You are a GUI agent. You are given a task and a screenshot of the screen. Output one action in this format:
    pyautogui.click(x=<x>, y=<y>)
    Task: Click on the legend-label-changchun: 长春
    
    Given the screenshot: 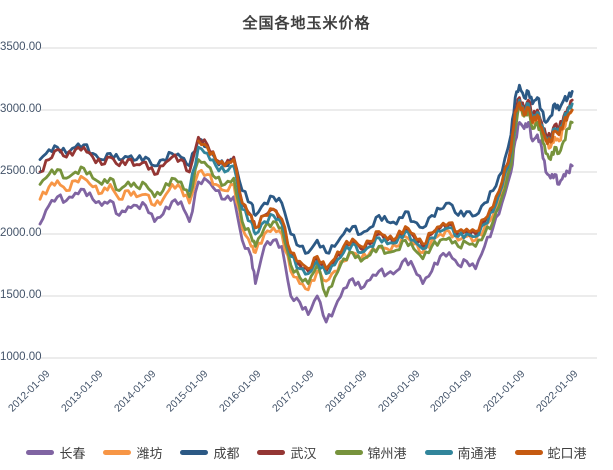 What is the action you would take?
    pyautogui.click(x=72, y=453)
    